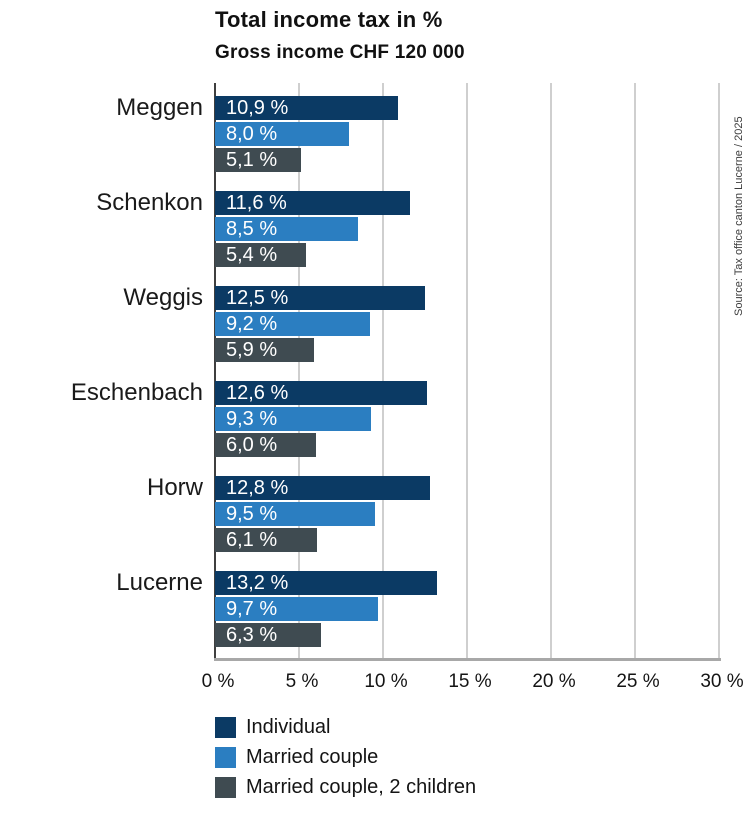 The height and width of the screenshot is (825, 753). I want to click on x-axis-baseline, so click(467, 659).